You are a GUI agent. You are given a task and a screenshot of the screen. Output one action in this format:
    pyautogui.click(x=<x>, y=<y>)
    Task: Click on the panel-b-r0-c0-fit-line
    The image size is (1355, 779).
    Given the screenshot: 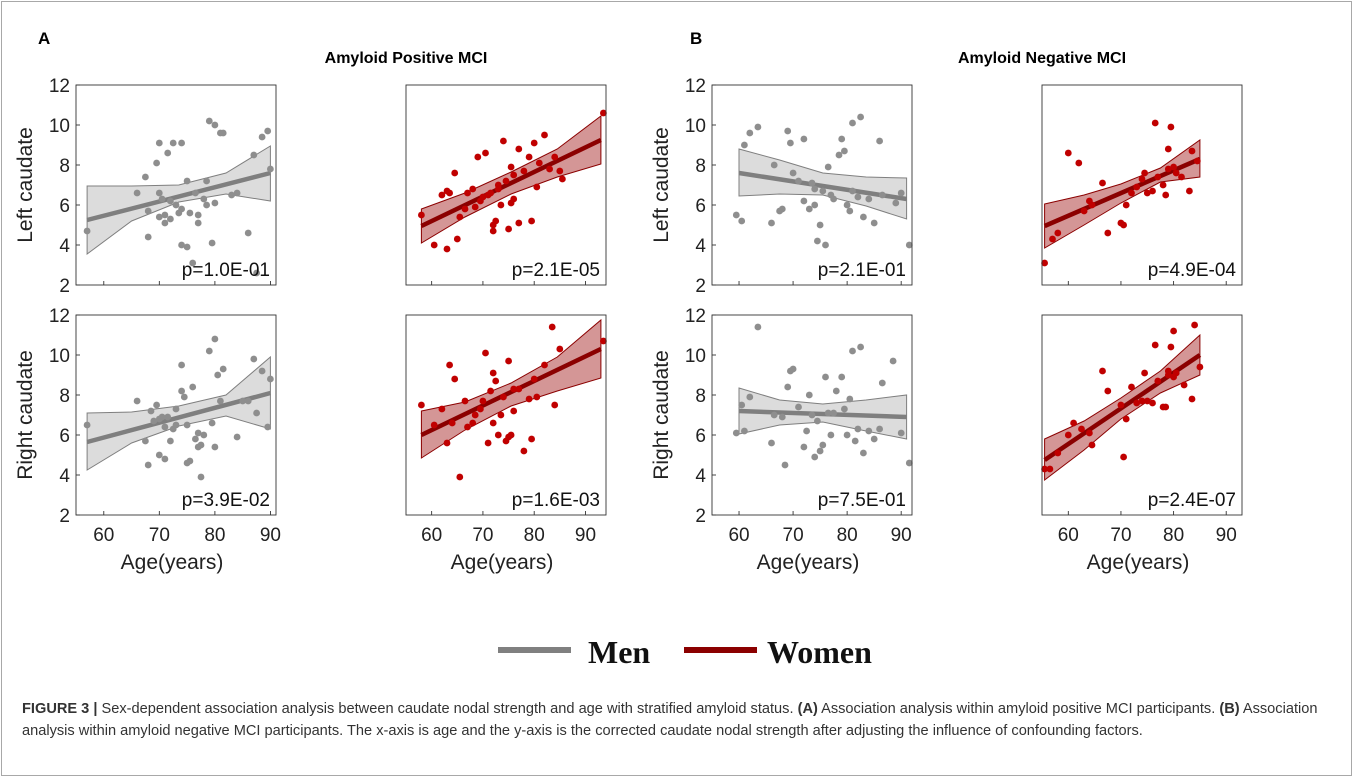 What is the action you would take?
    pyautogui.click(x=822, y=186)
    